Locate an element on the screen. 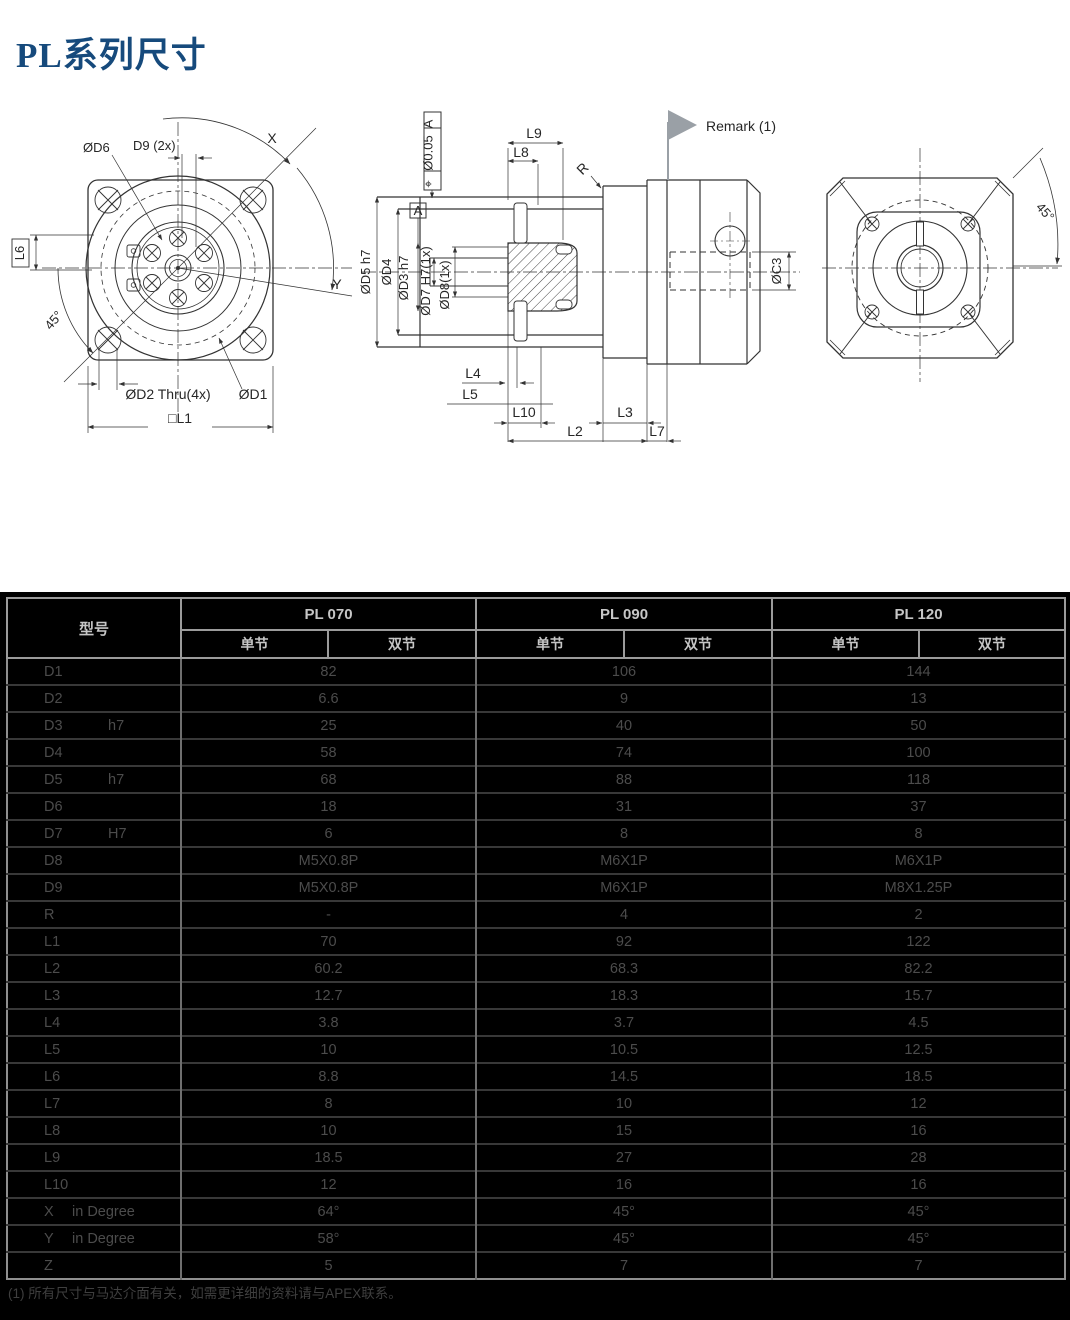  table-row: L9 18.5 27 28 is located at coordinates (536, 1157).